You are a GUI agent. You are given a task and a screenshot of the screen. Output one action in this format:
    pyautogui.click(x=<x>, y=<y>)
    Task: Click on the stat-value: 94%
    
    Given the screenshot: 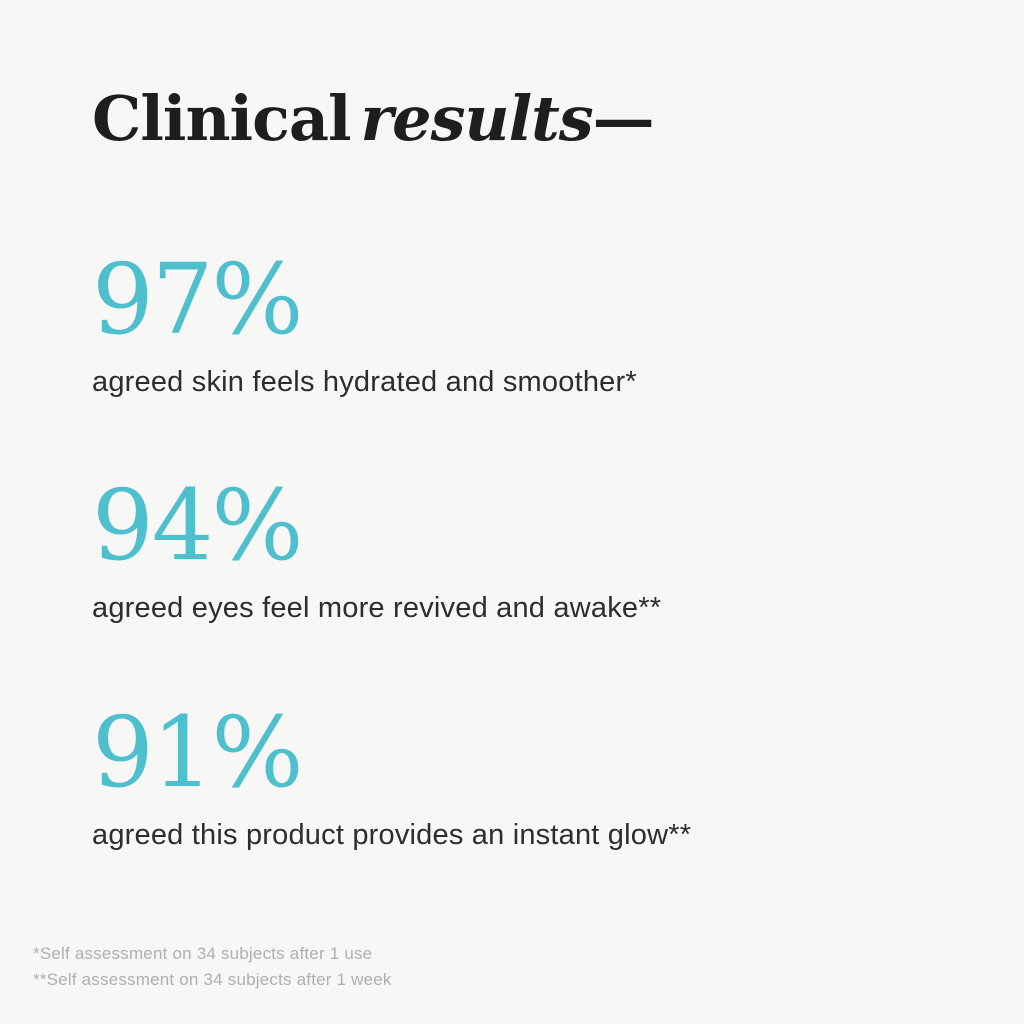 What is the action you would take?
    pyautogui.click(x=198, y=526)
    